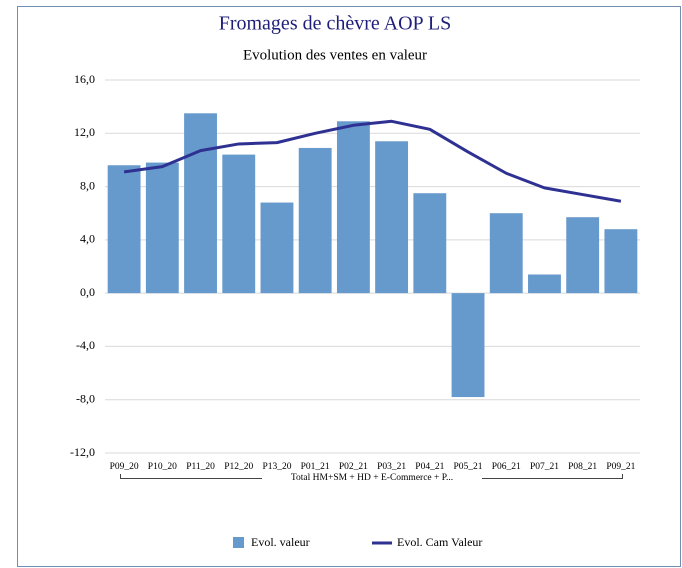  What do you see at coordinates (335, 24) in the screenshot?
I see `chart-title: Fromages de chèvre AOP LS` at bounding box center [335, 24].